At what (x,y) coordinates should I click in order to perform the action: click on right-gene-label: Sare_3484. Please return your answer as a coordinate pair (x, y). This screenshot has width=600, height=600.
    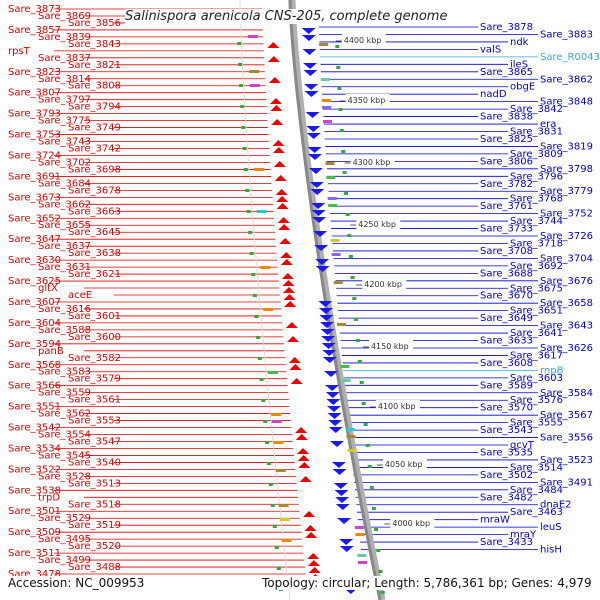
    Looking at the image, I should click on (536, 490).